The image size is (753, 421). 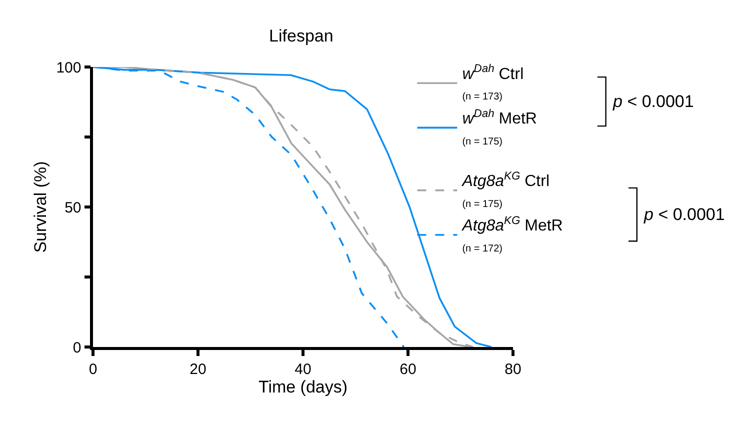 I want to click on x-tick-label: 80, so click(x=513, y=369).